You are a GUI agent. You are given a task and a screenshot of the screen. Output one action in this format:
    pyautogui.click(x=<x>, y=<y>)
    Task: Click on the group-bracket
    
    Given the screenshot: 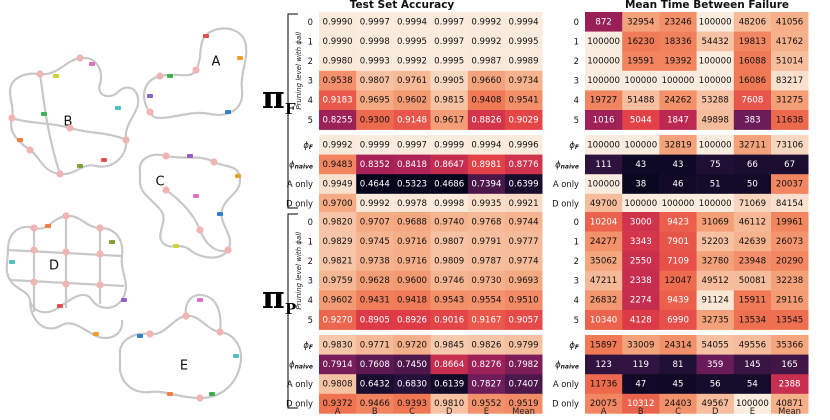 What is the action you would take?
    pyautogui.click(x=292, y=311)
    